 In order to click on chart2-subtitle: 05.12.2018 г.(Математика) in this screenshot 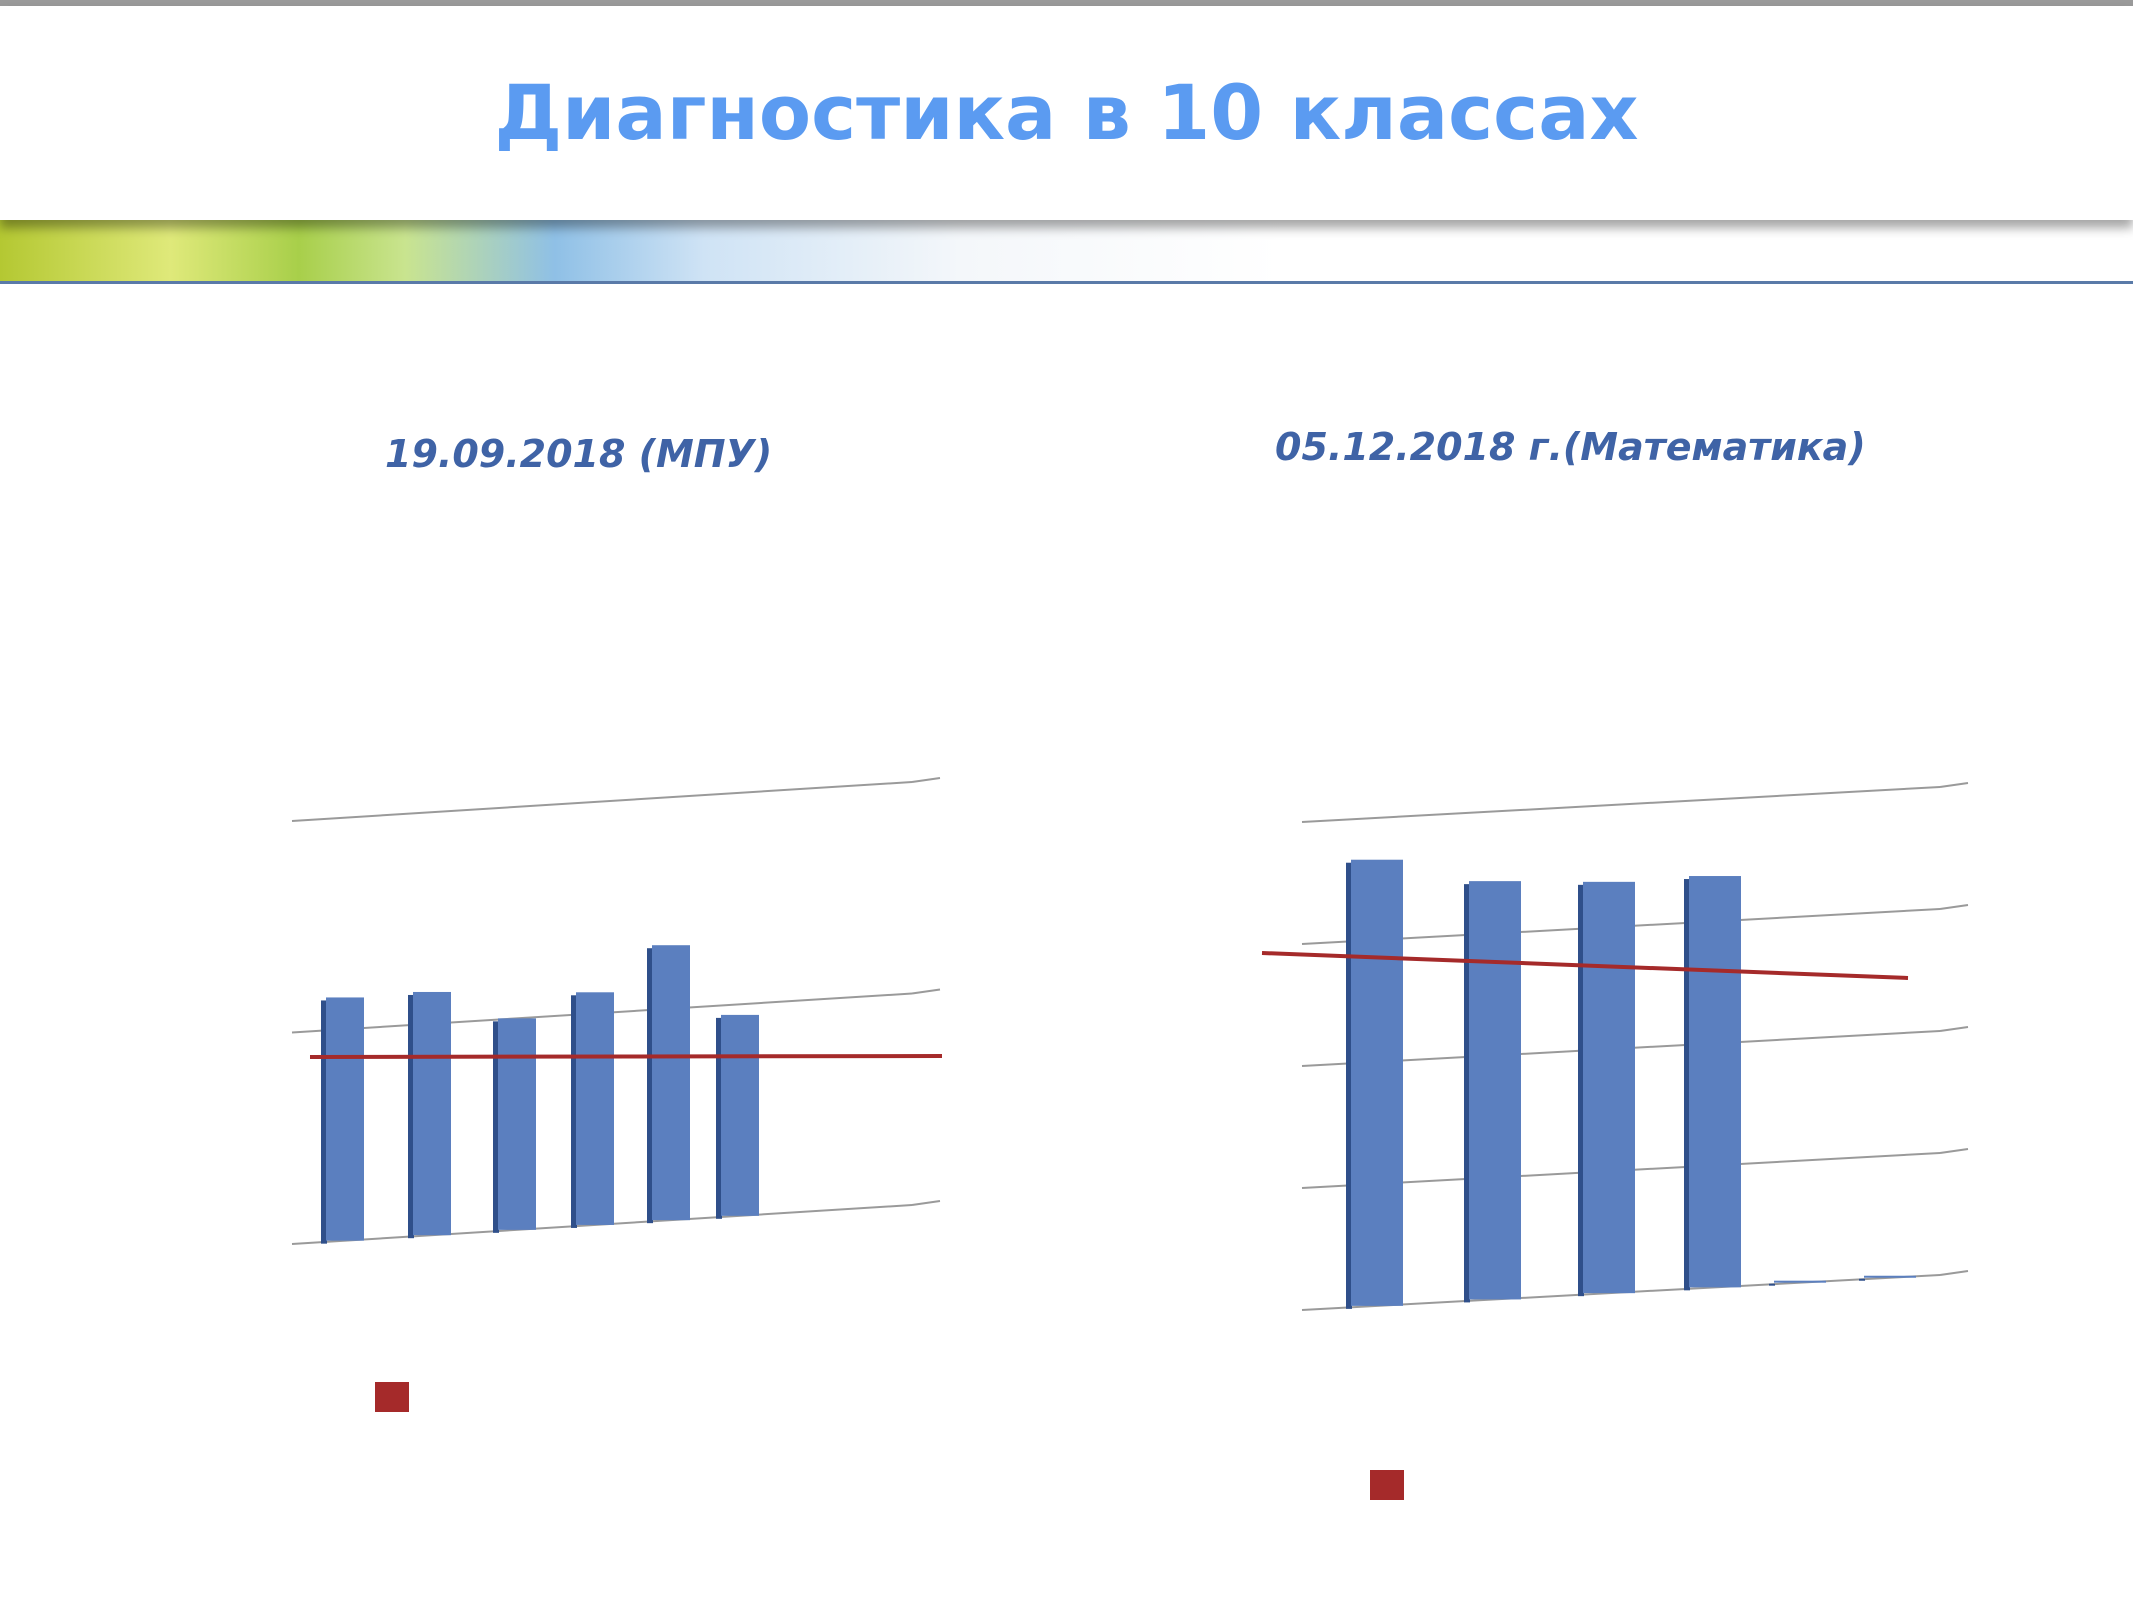, I will do `click(1570, 447)`.